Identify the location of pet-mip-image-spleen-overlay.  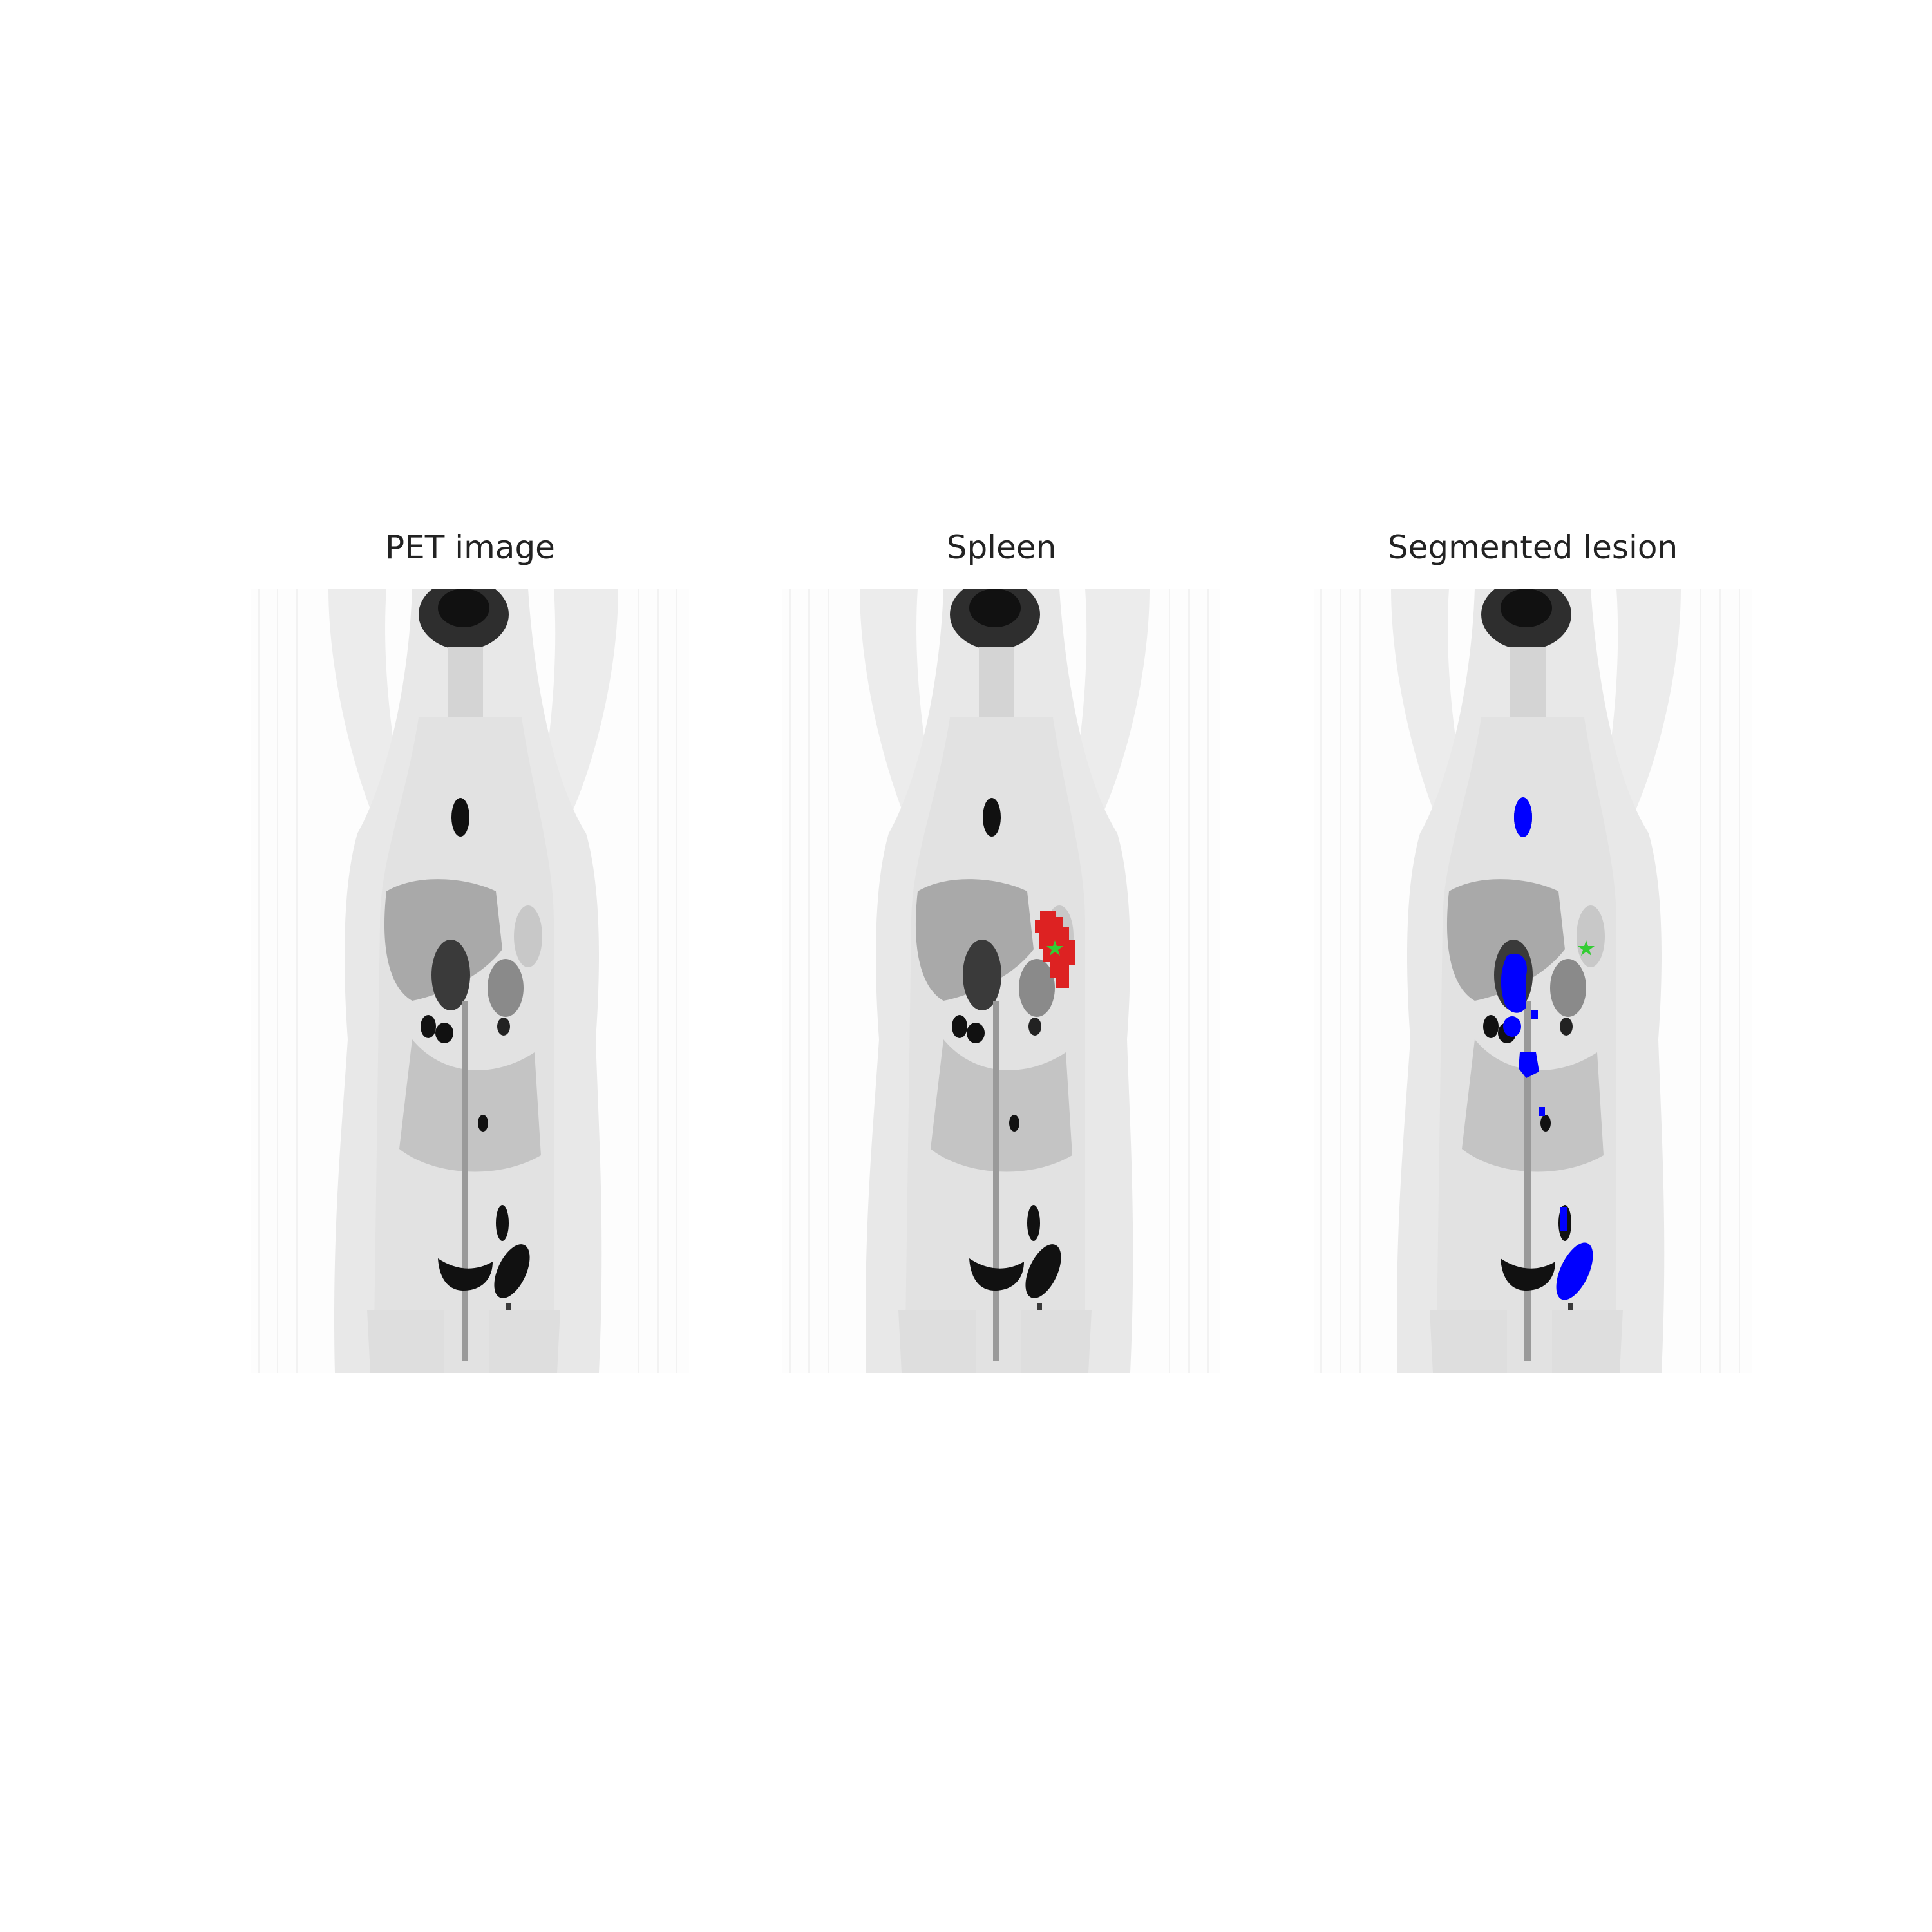
(1001, 981).